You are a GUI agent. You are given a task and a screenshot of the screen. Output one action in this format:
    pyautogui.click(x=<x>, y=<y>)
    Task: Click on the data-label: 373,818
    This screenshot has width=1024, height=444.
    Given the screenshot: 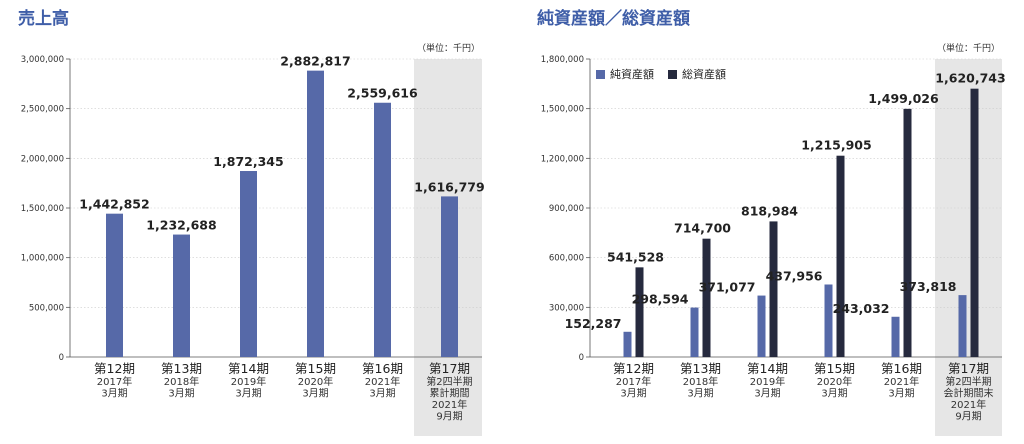 What is the action you would take?
    pyautogui.click(x=928, y=286)
    